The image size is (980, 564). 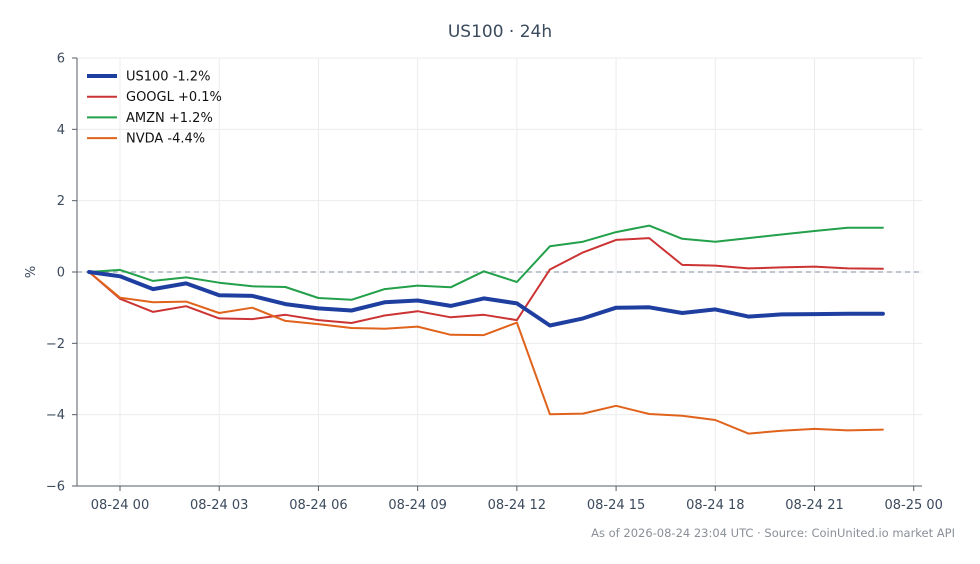 What do you see at coordinates (318, 505) in the screenshot?
I see `x-tick-label: 08-24 06` at bounding box center [318, 505].